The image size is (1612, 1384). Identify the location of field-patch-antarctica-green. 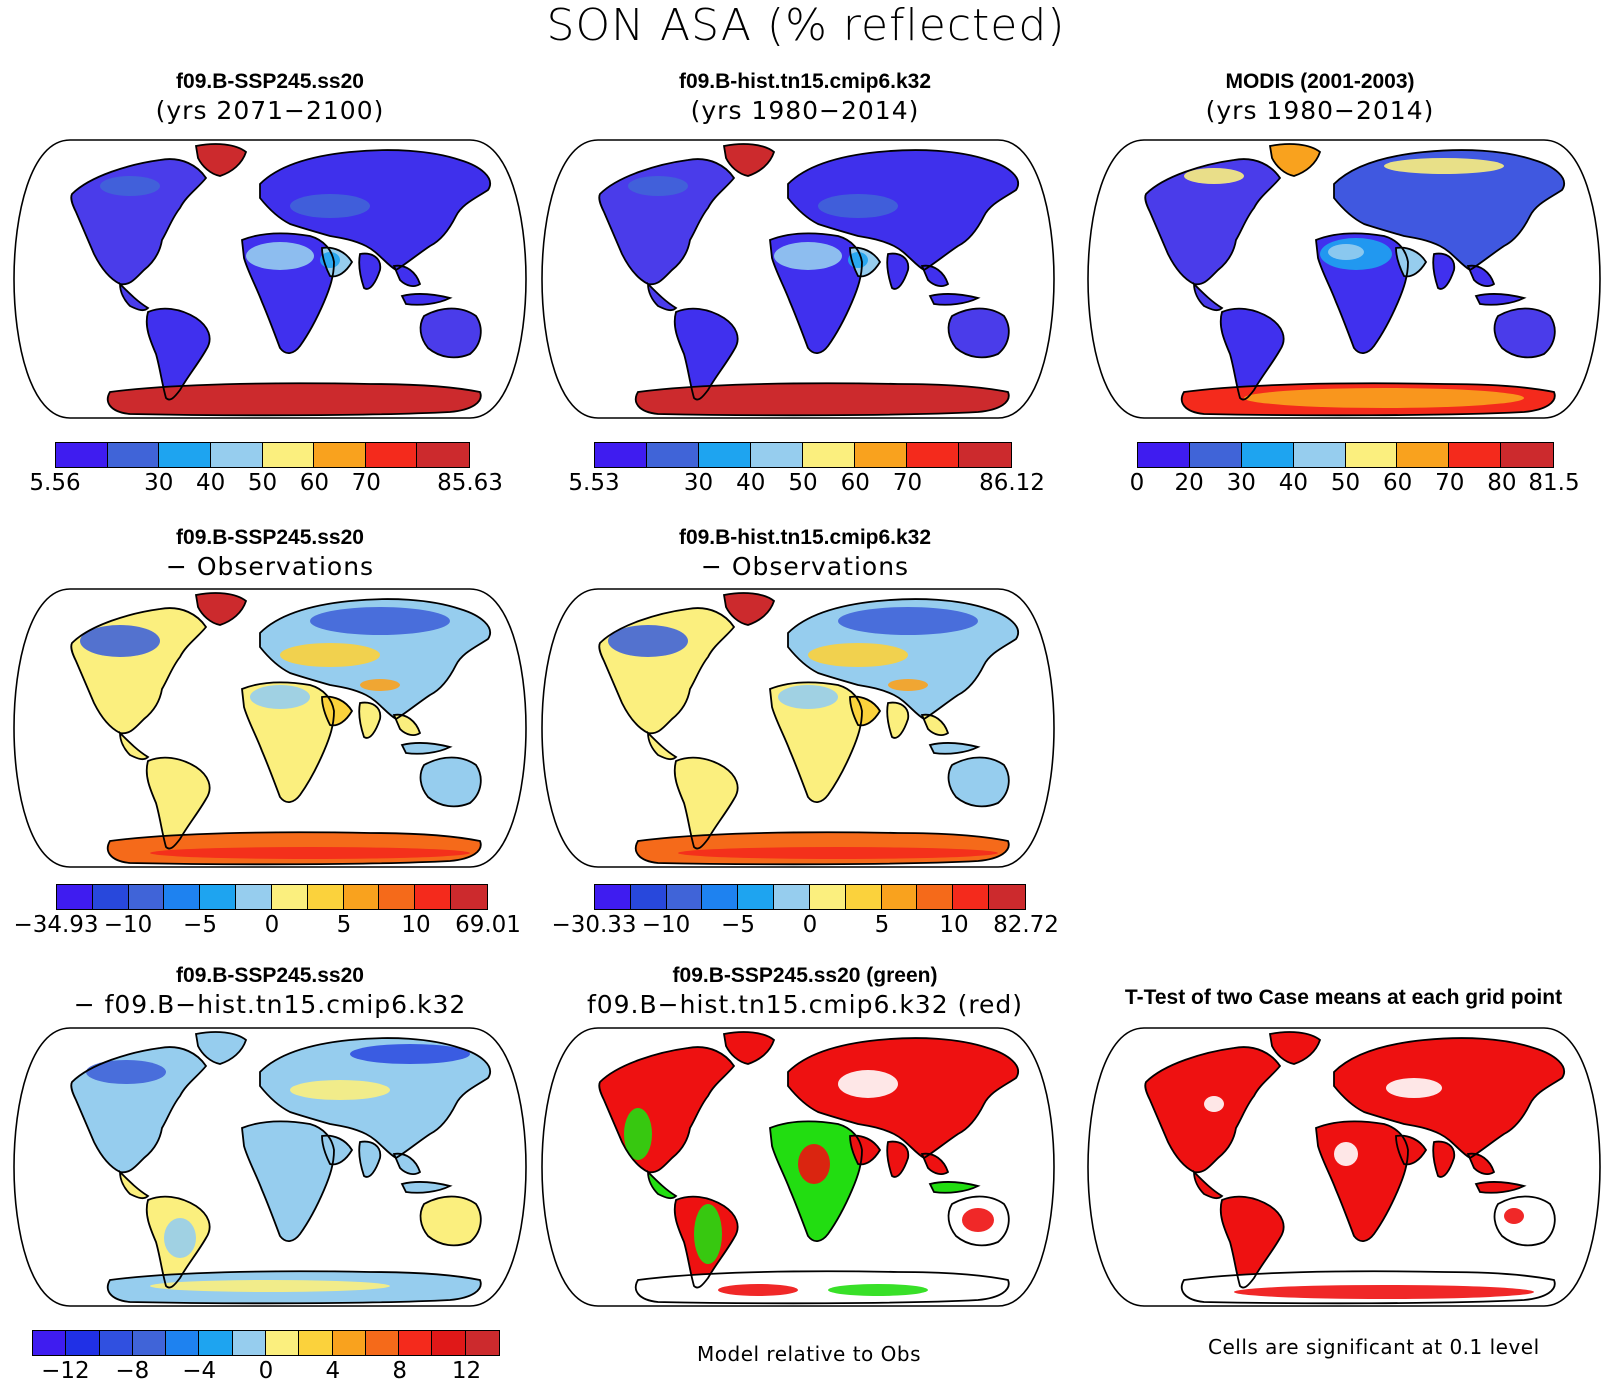
(878, 1290).